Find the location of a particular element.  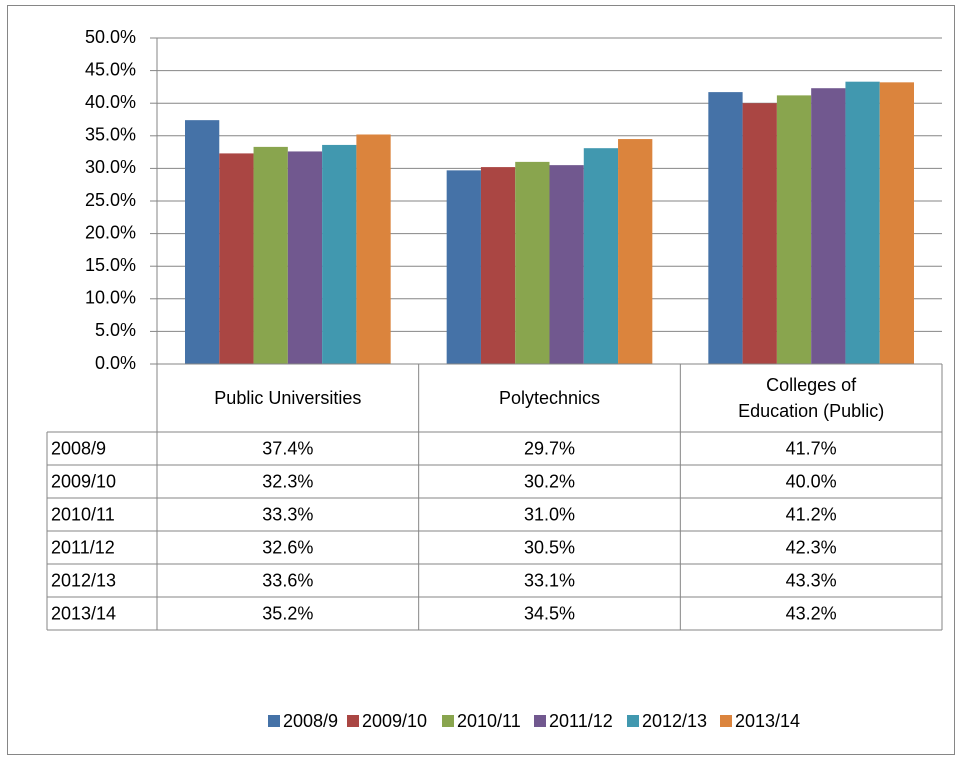

table-value: 32.6% is located at coordinates (287, 547).